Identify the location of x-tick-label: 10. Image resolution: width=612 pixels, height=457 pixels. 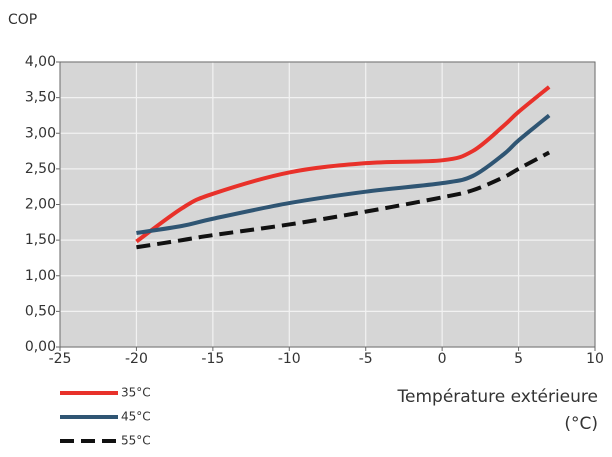
(595, 359).